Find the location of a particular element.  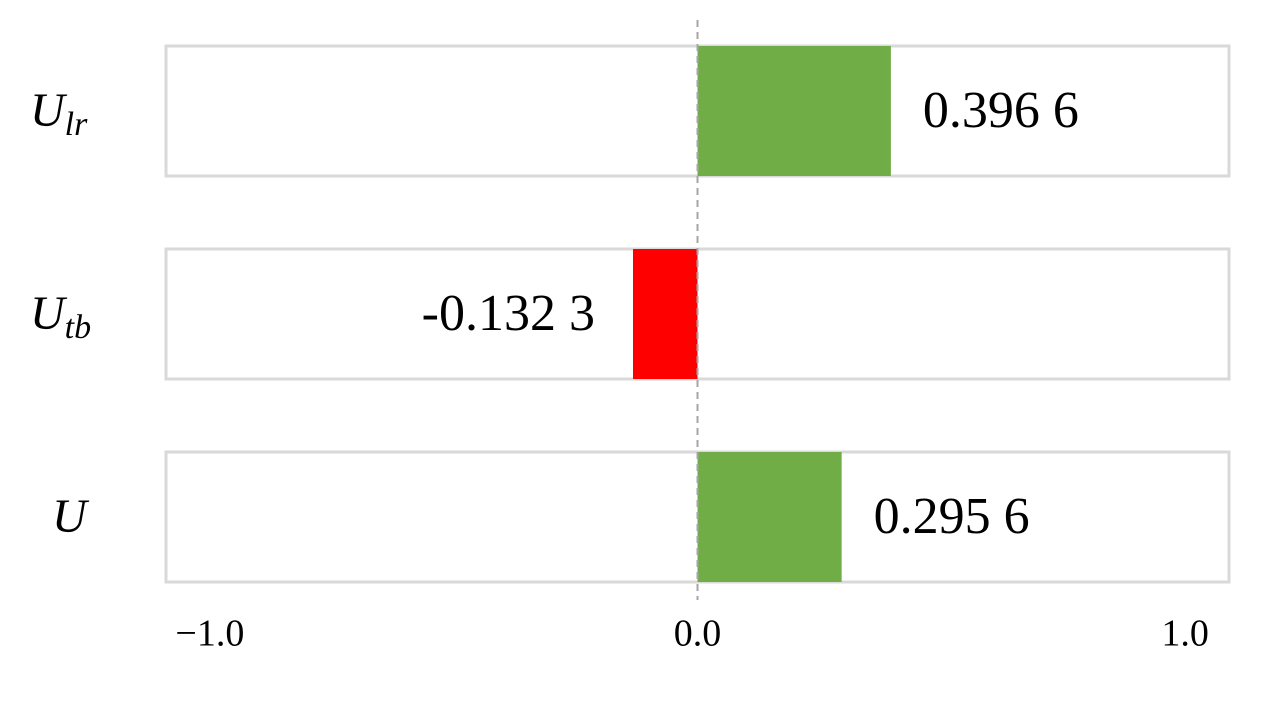

value-label: 0.396 6 is located at coordinates (1001, 110).